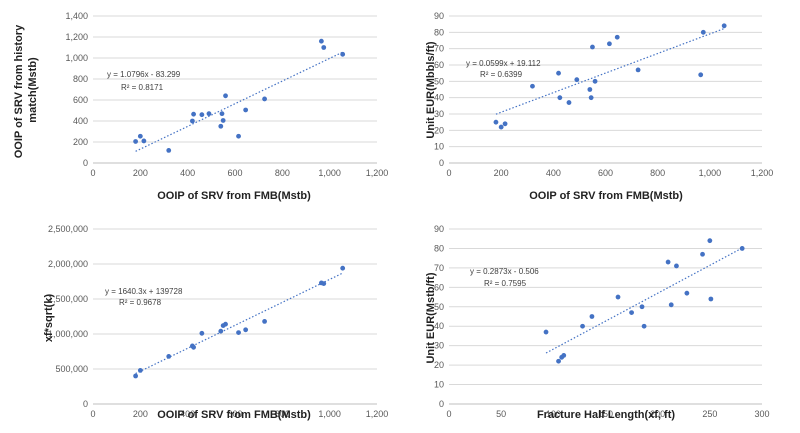 This screenshot has height=433, width=800. Describe the element at coordinates (76, 16) in the screenshot. I see `chart-0-y-tick-label: 1,400` at that location.